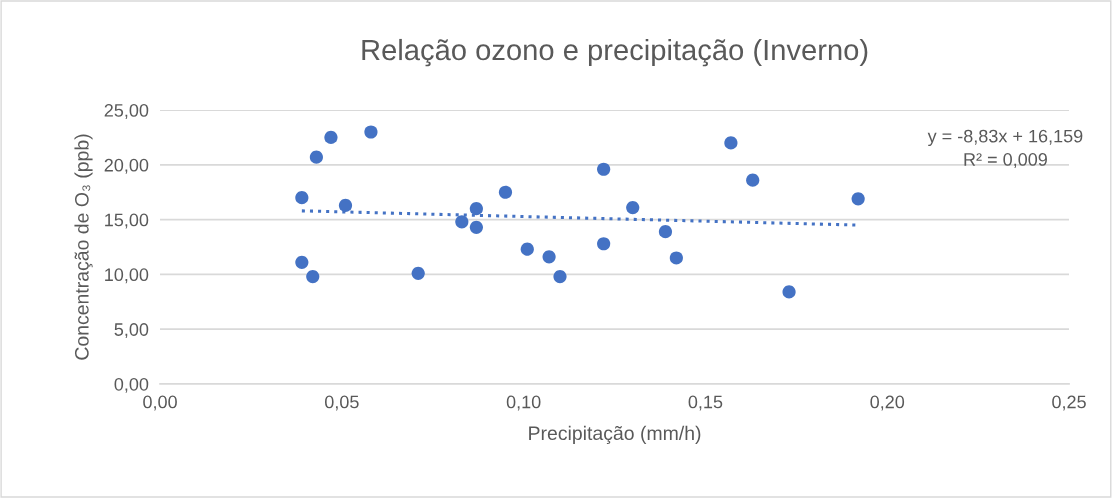  What do you see at coordinates (705, 403) in the screenshot?
I see `x-tick-label: 0,15` at bounding box center [705, 403].